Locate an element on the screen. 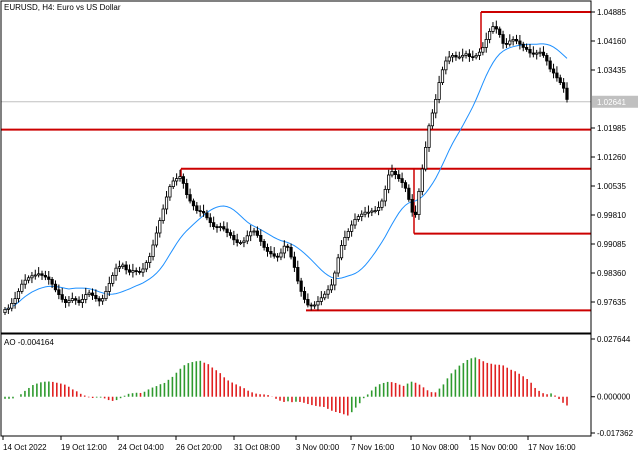 This screenshot has width=640, height=457. symbol-name: EURUSD is located at coordinates (21, 7).